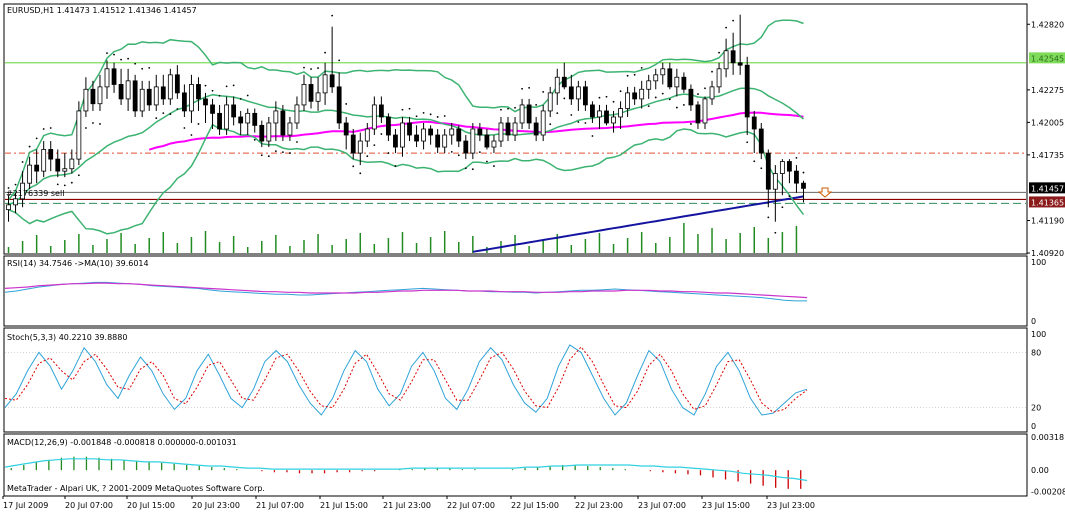 This screenshot has height=513, width=1065. I want to click on rsi-chart: 100 0, so click(525, 292).